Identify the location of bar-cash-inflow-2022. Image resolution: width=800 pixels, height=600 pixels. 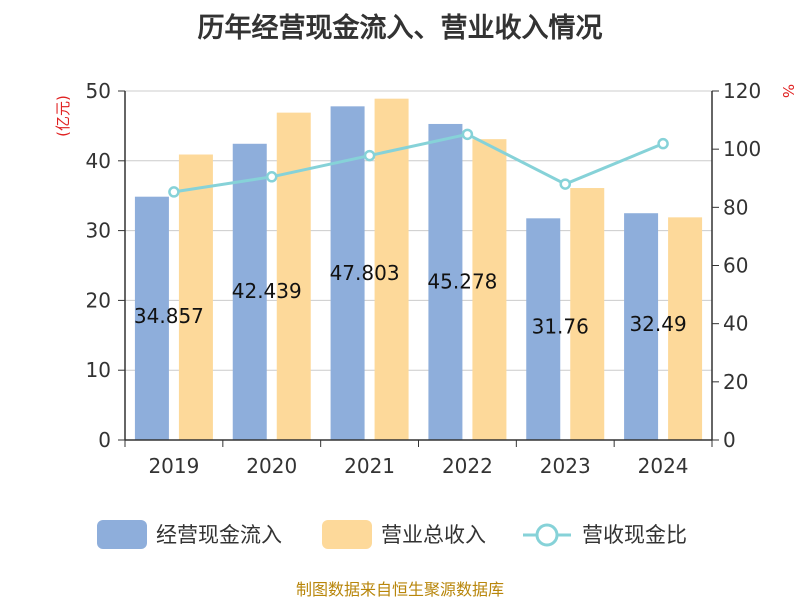
(445, 281).